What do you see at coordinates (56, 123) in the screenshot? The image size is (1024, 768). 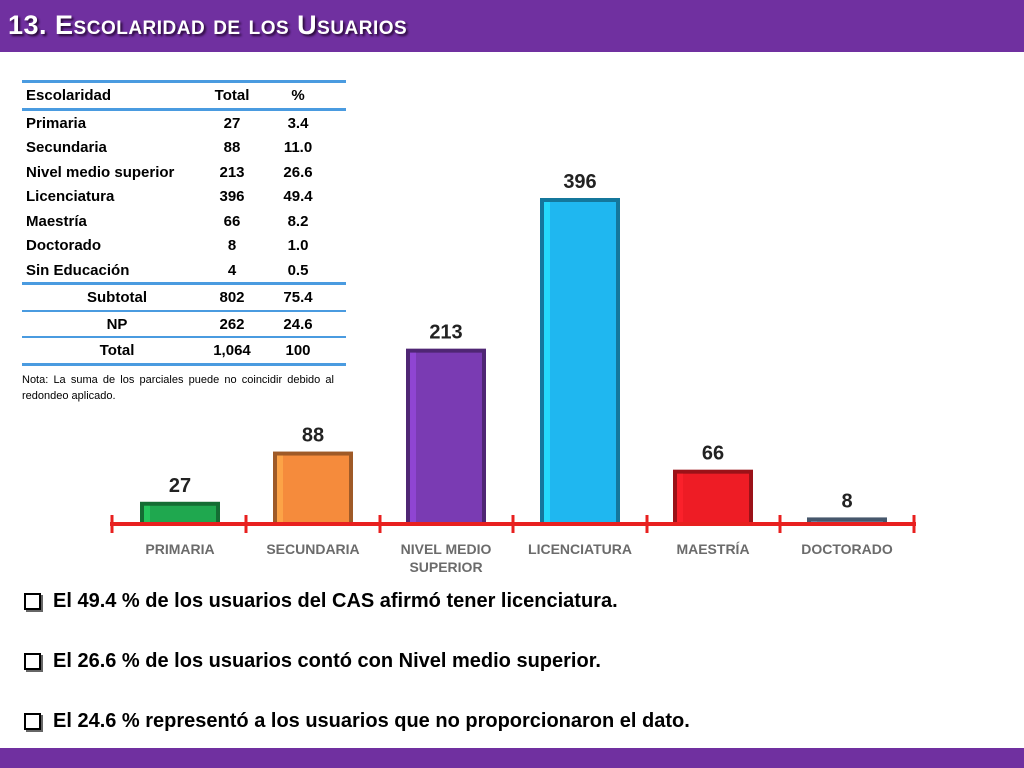 I see `table-cell: Primaria` at bounding box center [56, 123].